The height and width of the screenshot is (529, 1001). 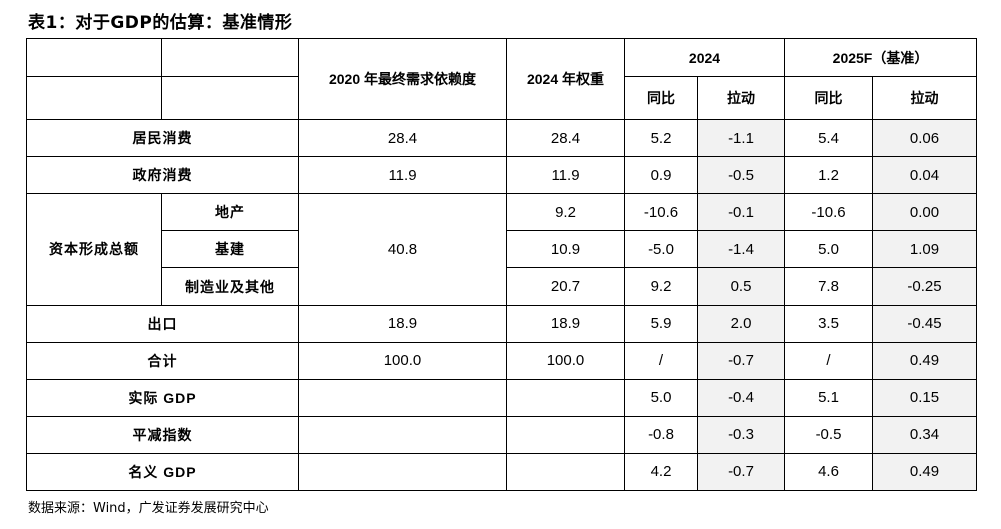 I want to click on table-row: 政府消费 11.9 11.9 0.9 -0.5 1.2 0.04, so click(x=502, y=175).